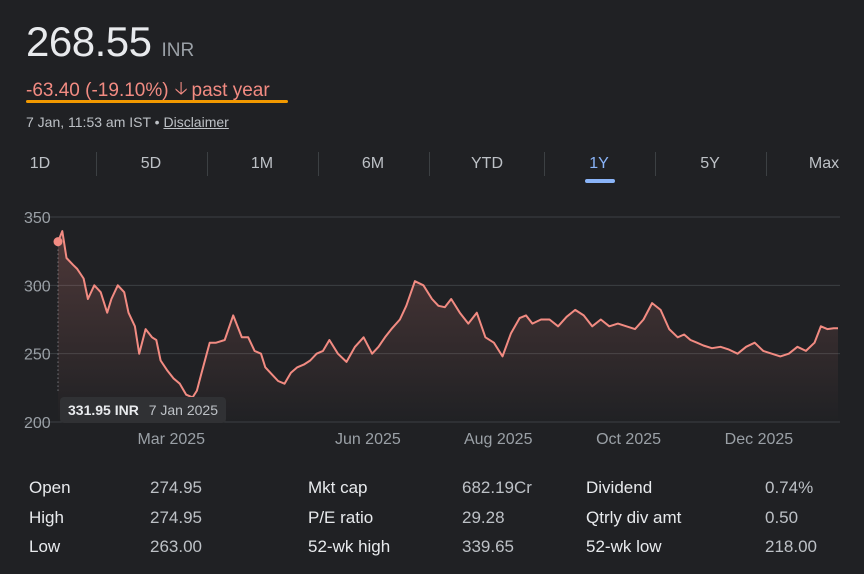 The height and width of the screenshot is (574, 864). What do you see at coordinates (497, 487) in the screenshot?
I see `stat-value: 682.19Cr` at bounding box center [497, 487].